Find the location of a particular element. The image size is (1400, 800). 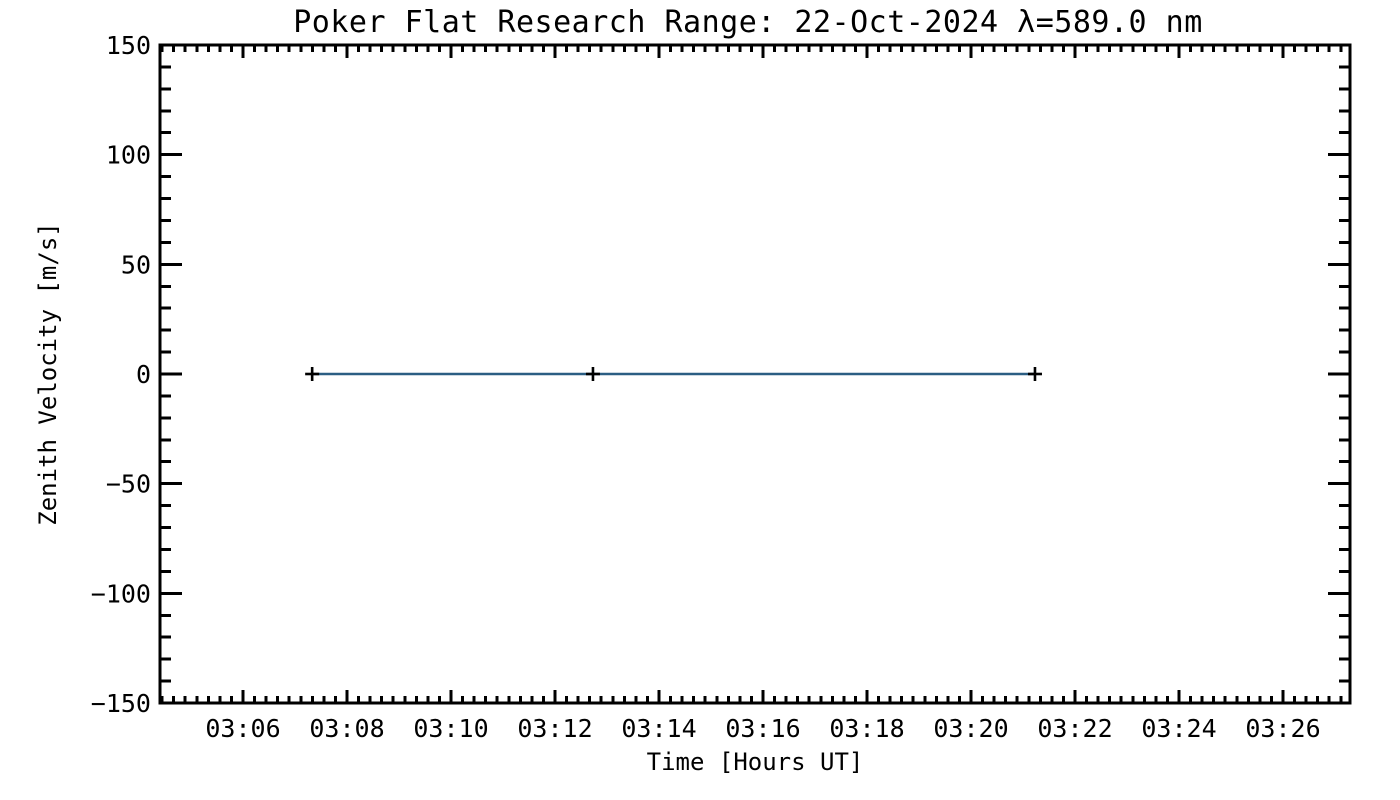

x-tick-label: 03:16 is located at coordinates (762, 728).